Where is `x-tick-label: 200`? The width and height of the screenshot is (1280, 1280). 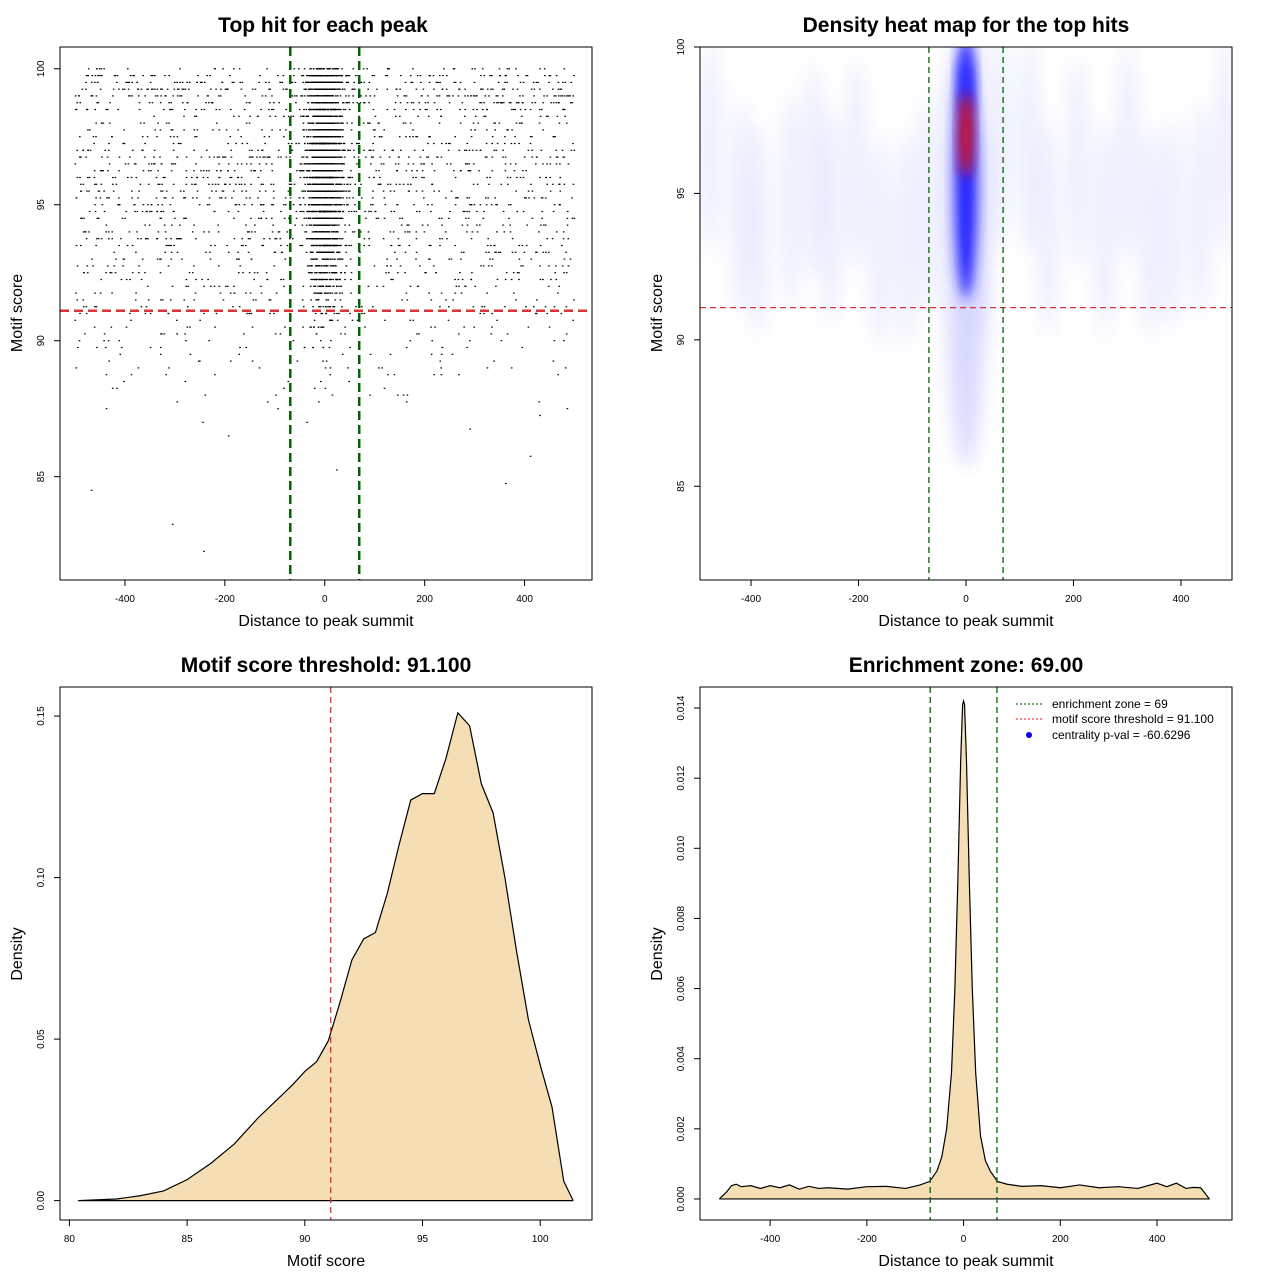 x-tick-label: 200 is located at coordinates (1073, 599).